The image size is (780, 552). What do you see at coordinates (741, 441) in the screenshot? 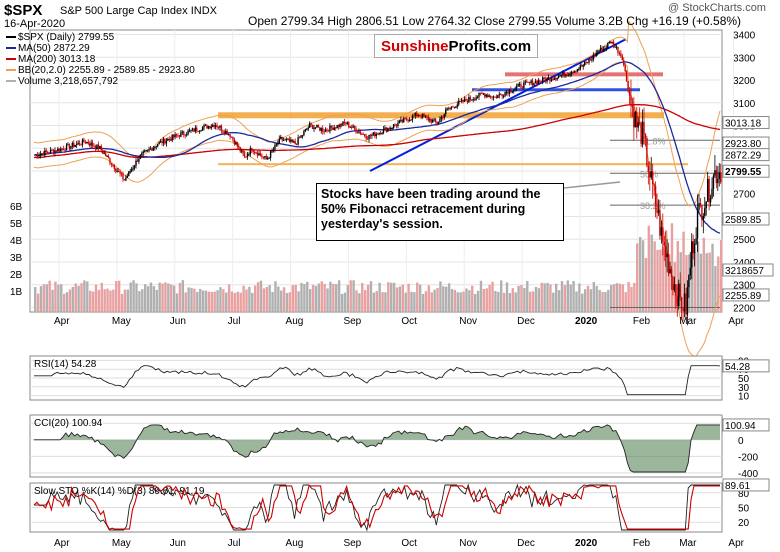
I see `cci-tick-label: 0` at bounding box center [741, 441].